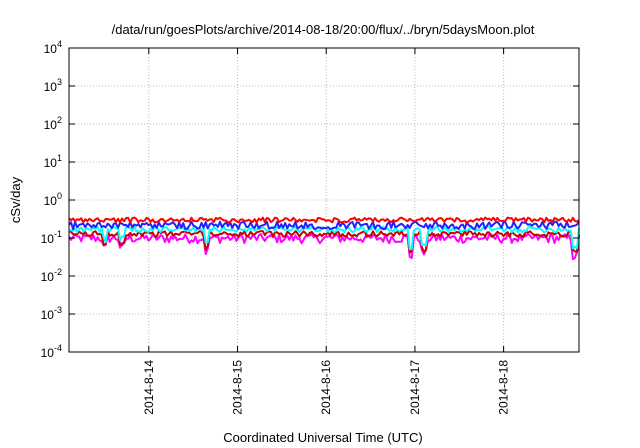 This screenshot has width=640, height=448. What do you see at coordinates (58, 272) in the screenshot?
I see `y-tick-exponent: -2` at bounding box center [58, 272].